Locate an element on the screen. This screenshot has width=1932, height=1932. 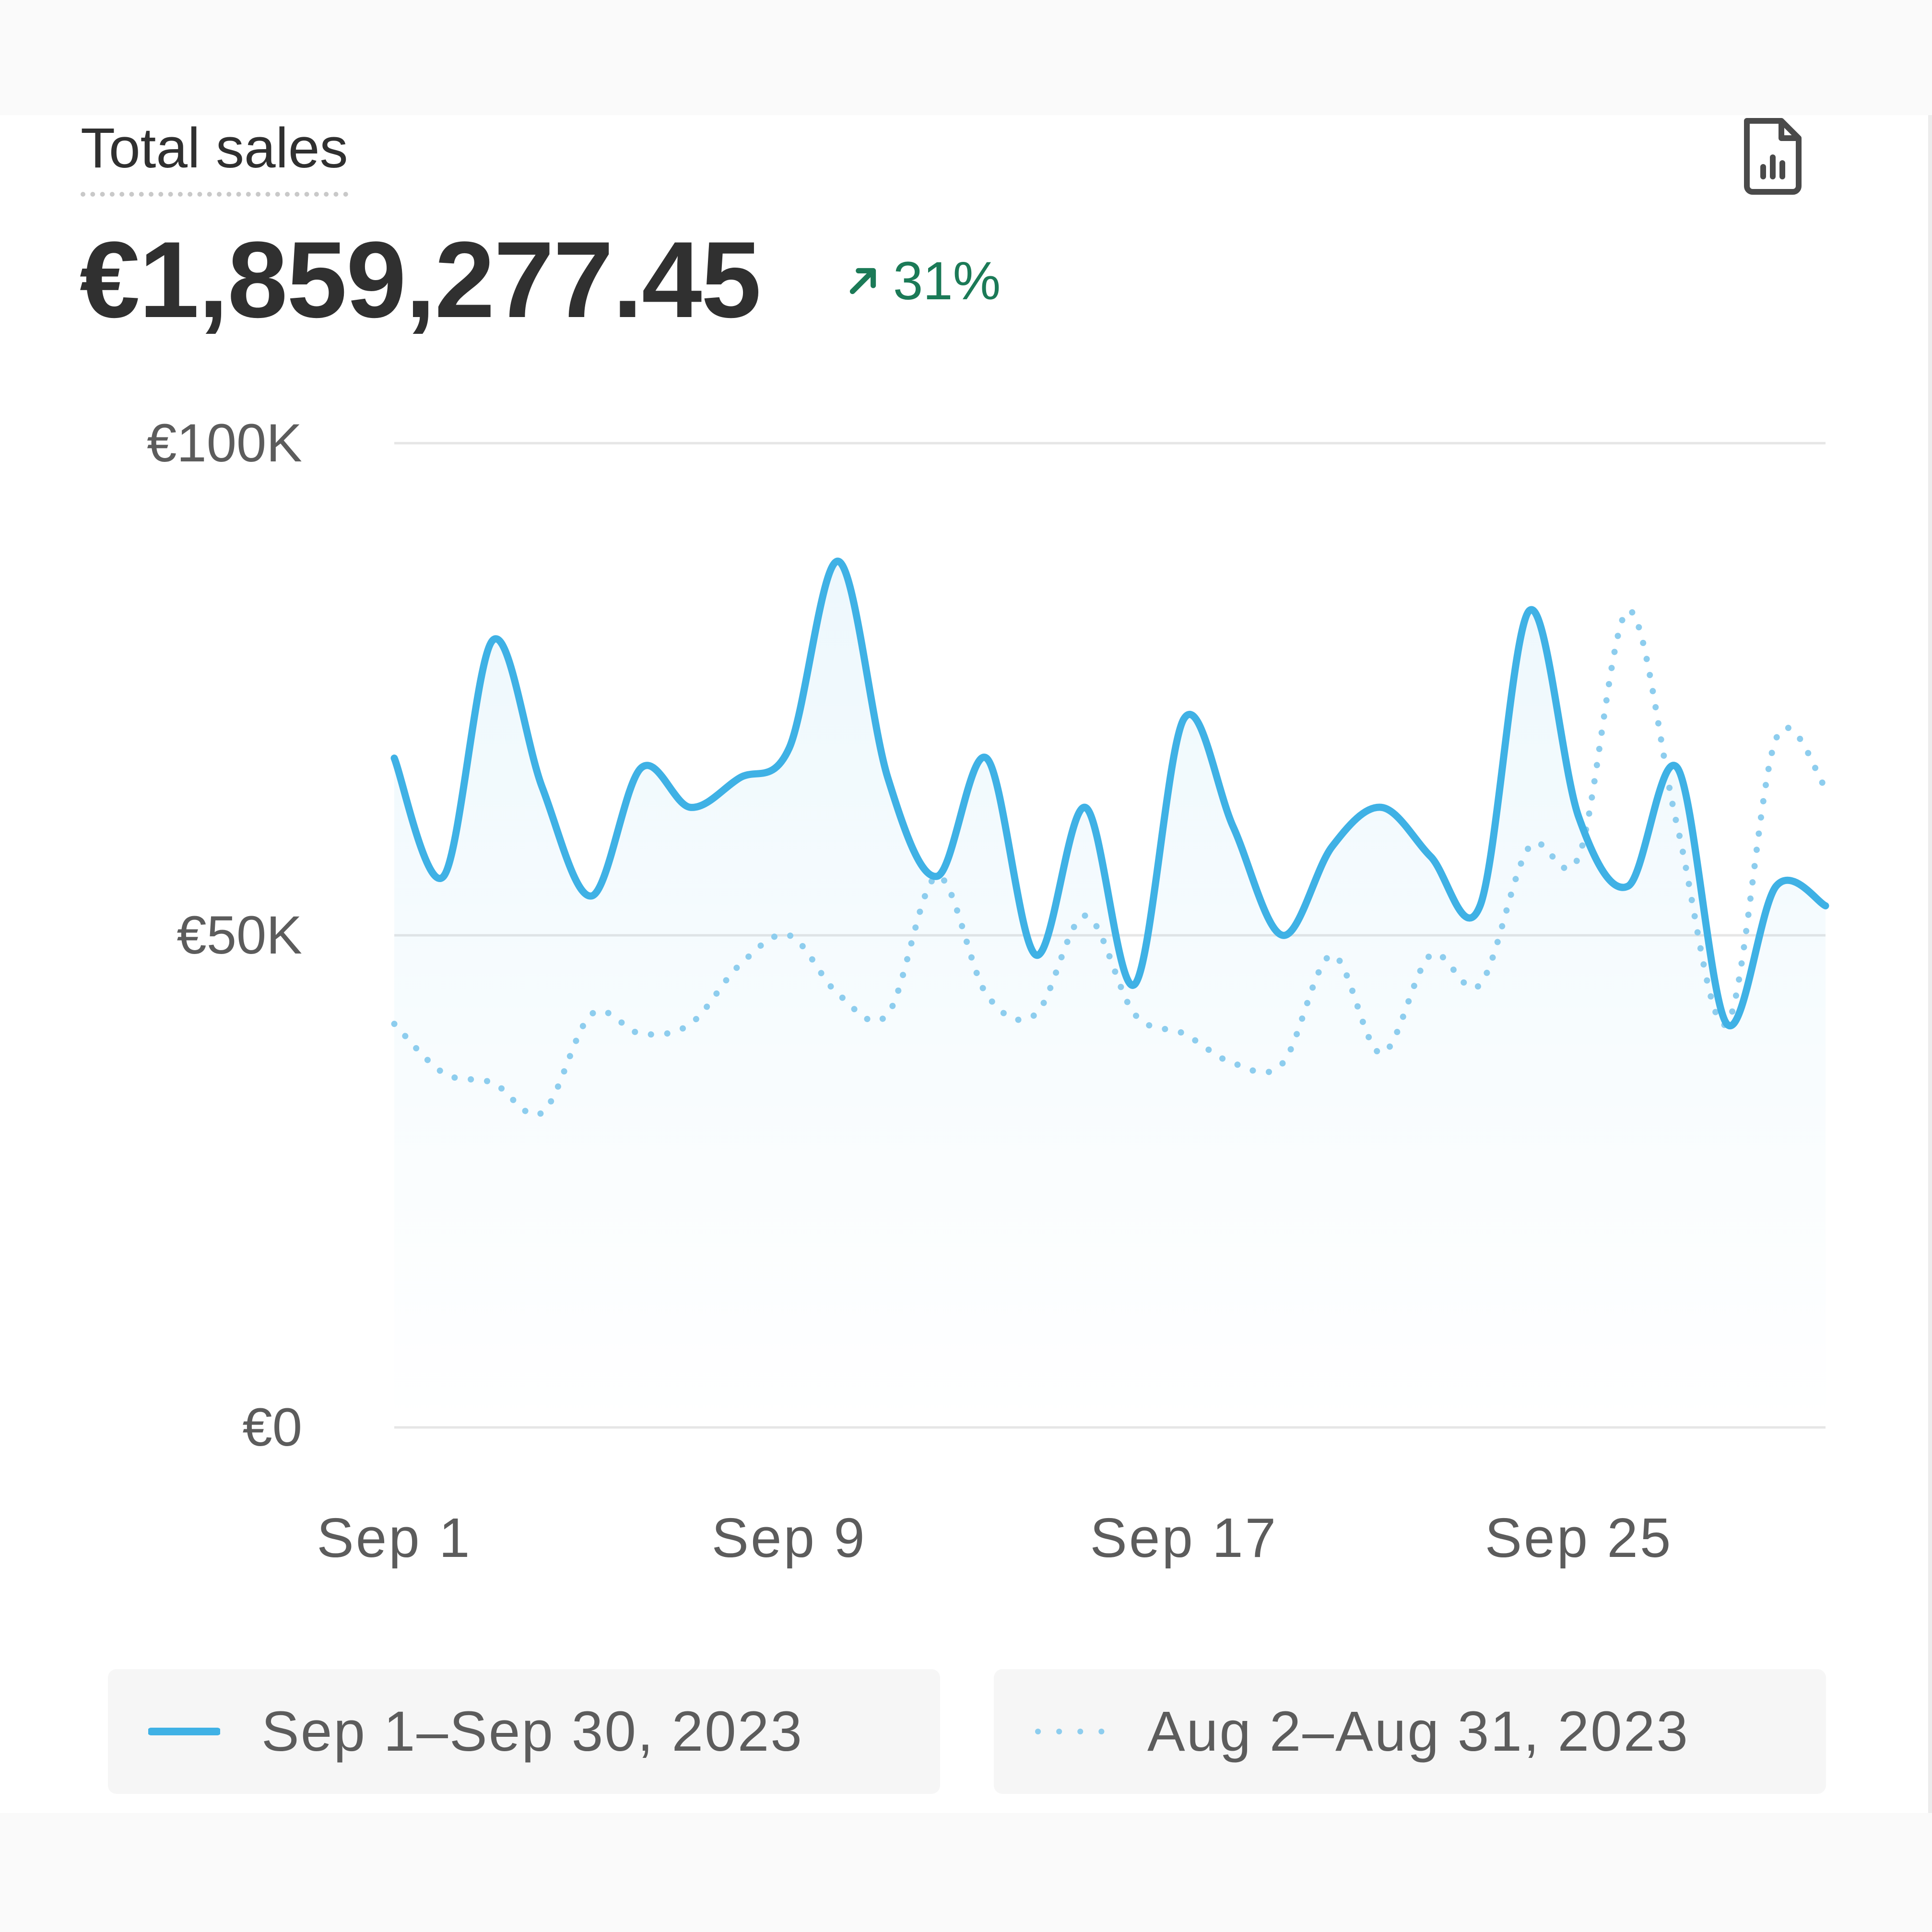
x-tick-label: Sep 9 is located at coordinates (789, 1538).